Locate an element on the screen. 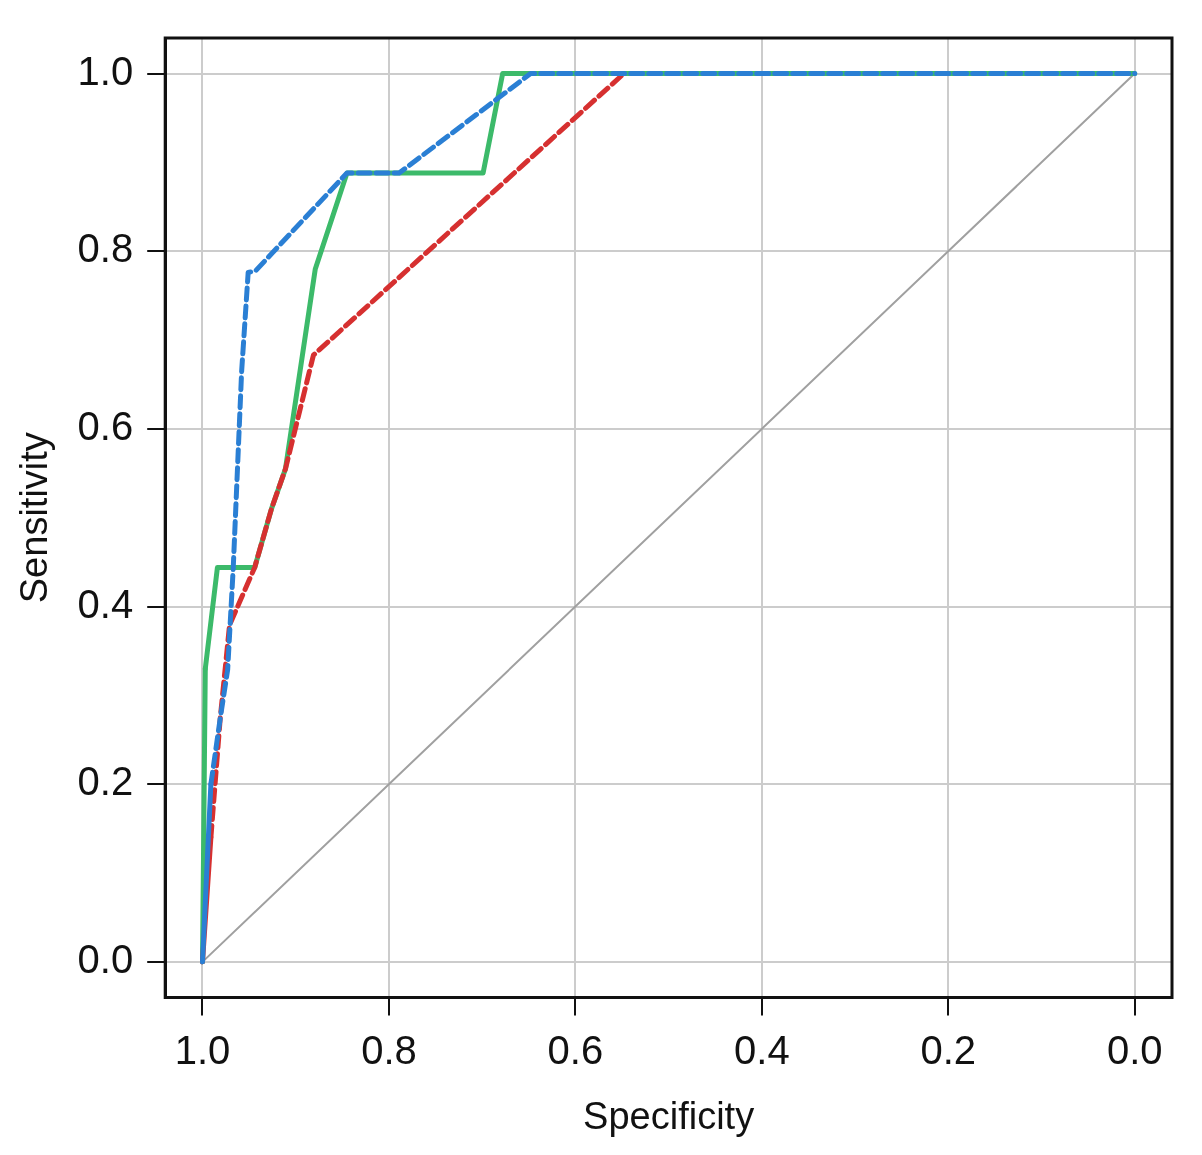 The image size is (1202, 1155). y-tick-label: 0.6 is located at coordinates (105, 425).